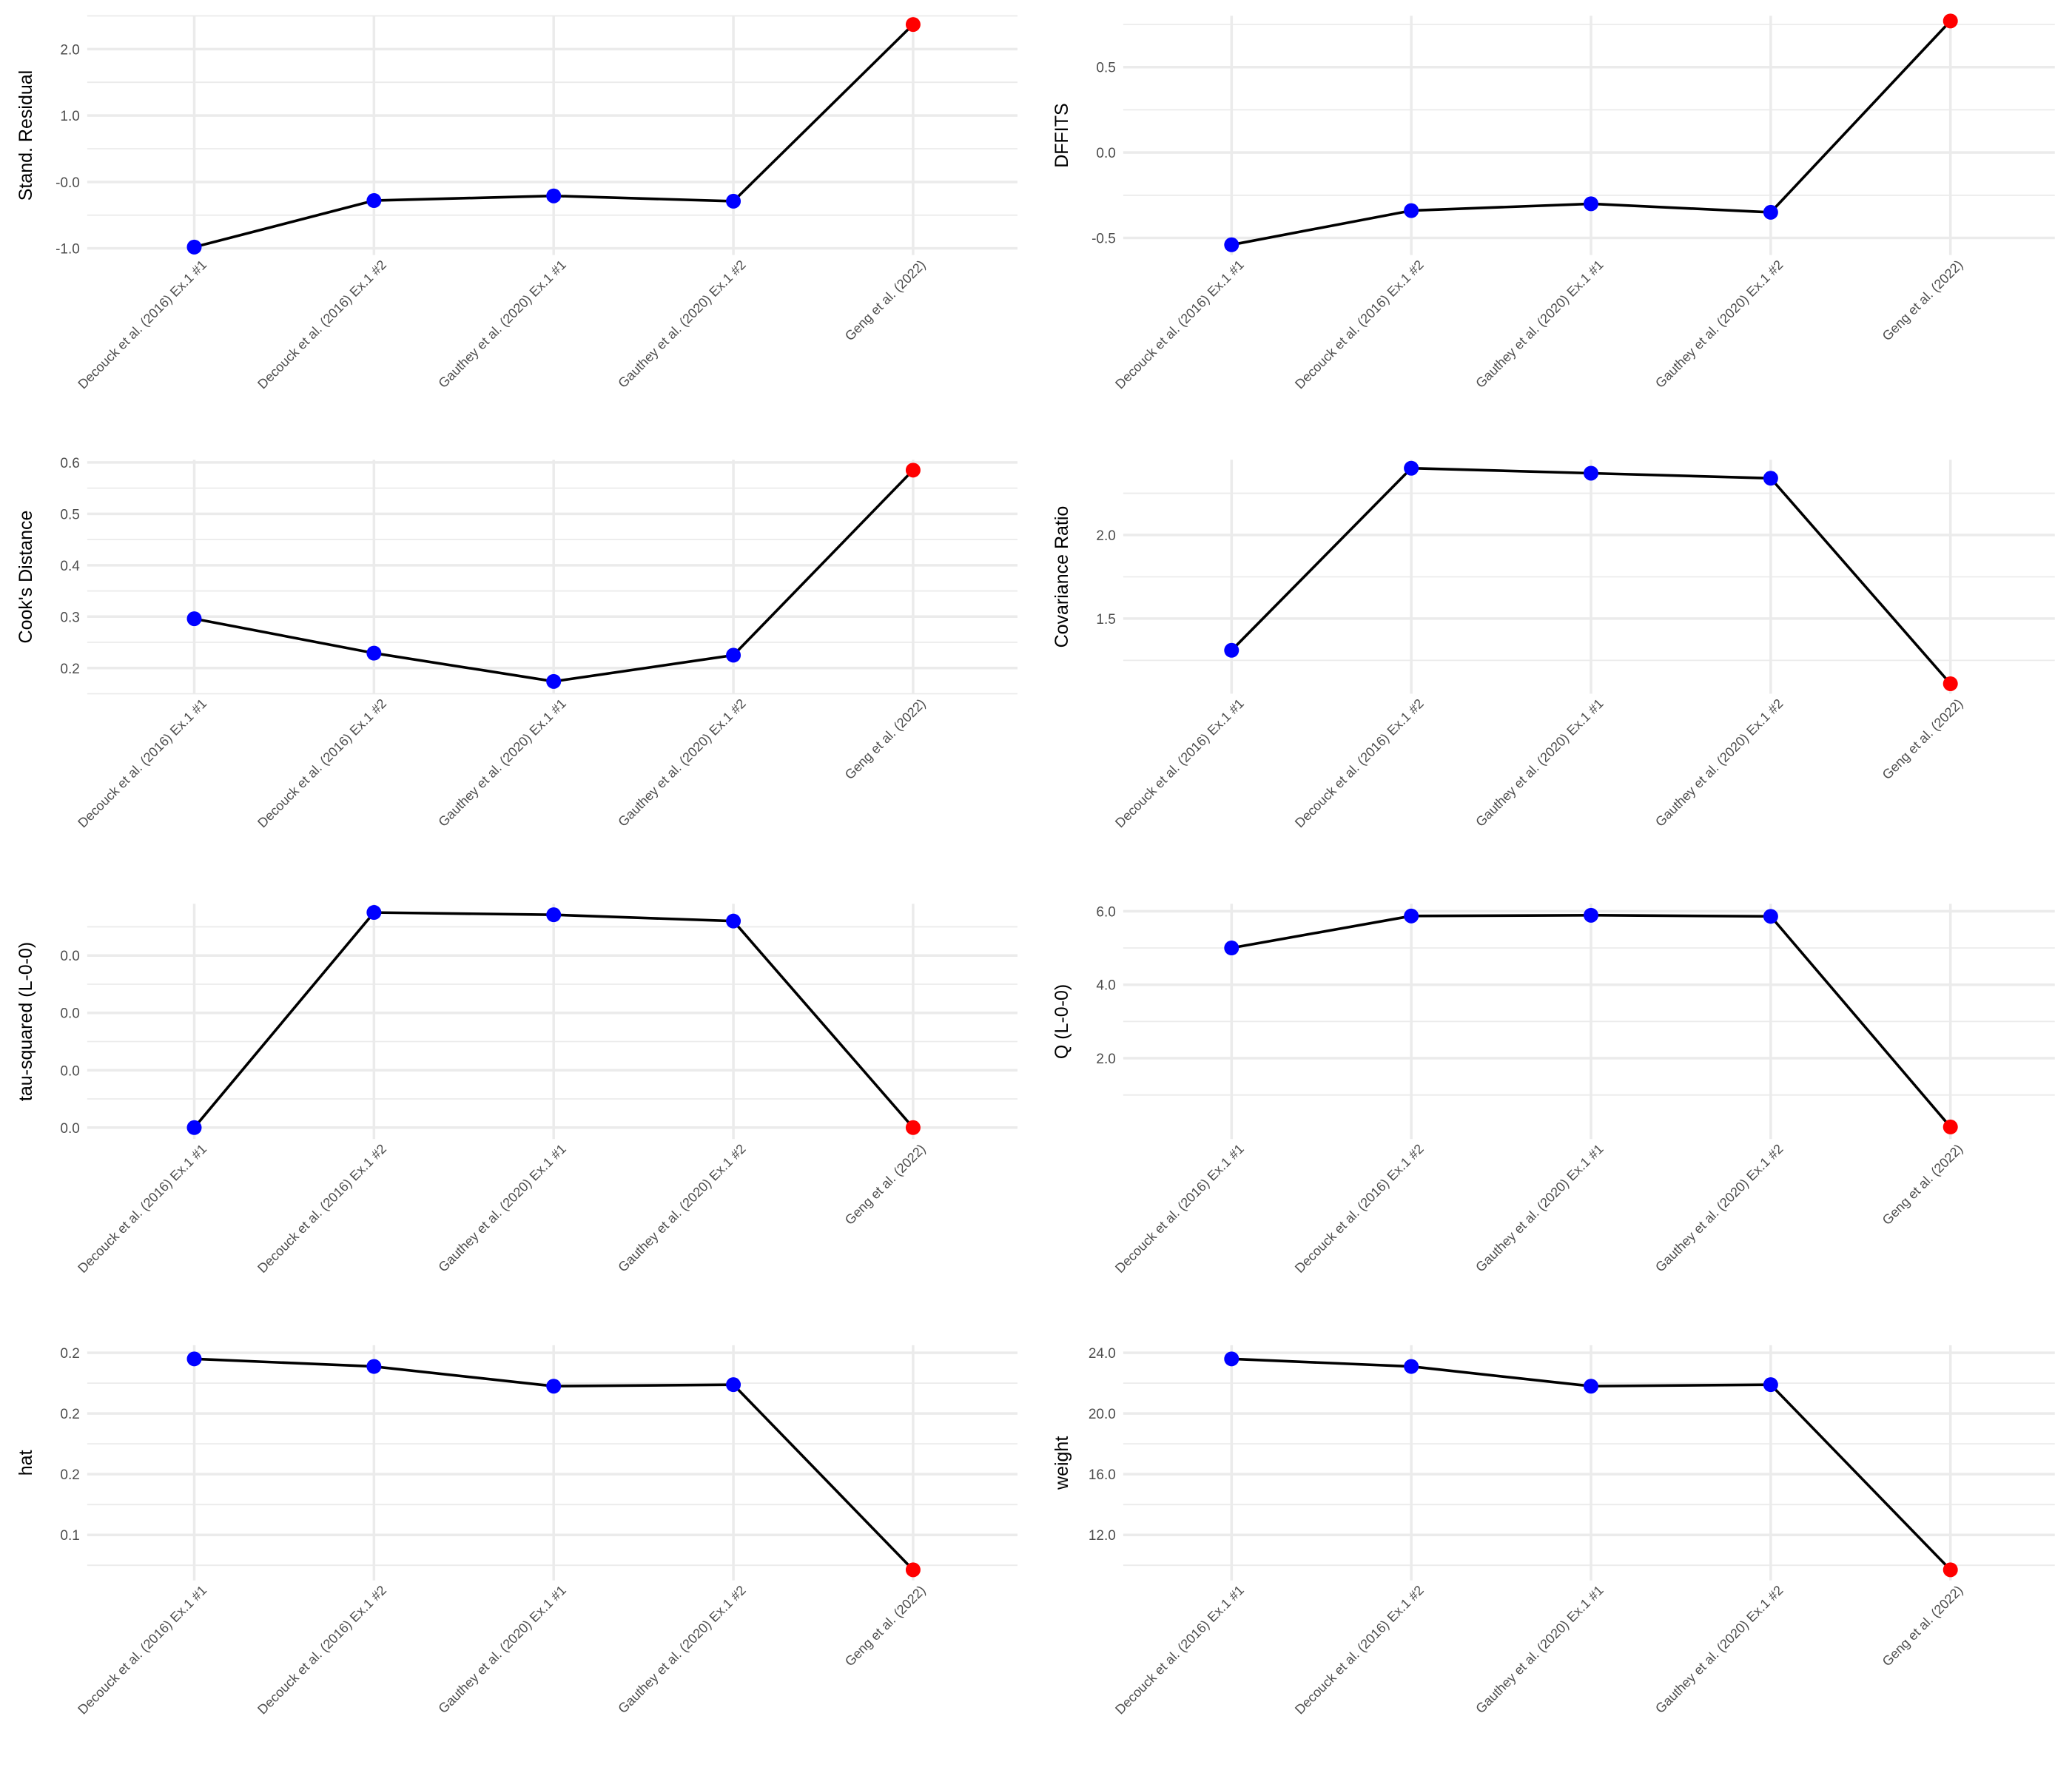 The width and height of the screenshot is (2072, 1776). What do you see at coordinates (68, 183) in the screenshot?
I see `y-tick-label: -0.0` at bounding box center [68, 183].